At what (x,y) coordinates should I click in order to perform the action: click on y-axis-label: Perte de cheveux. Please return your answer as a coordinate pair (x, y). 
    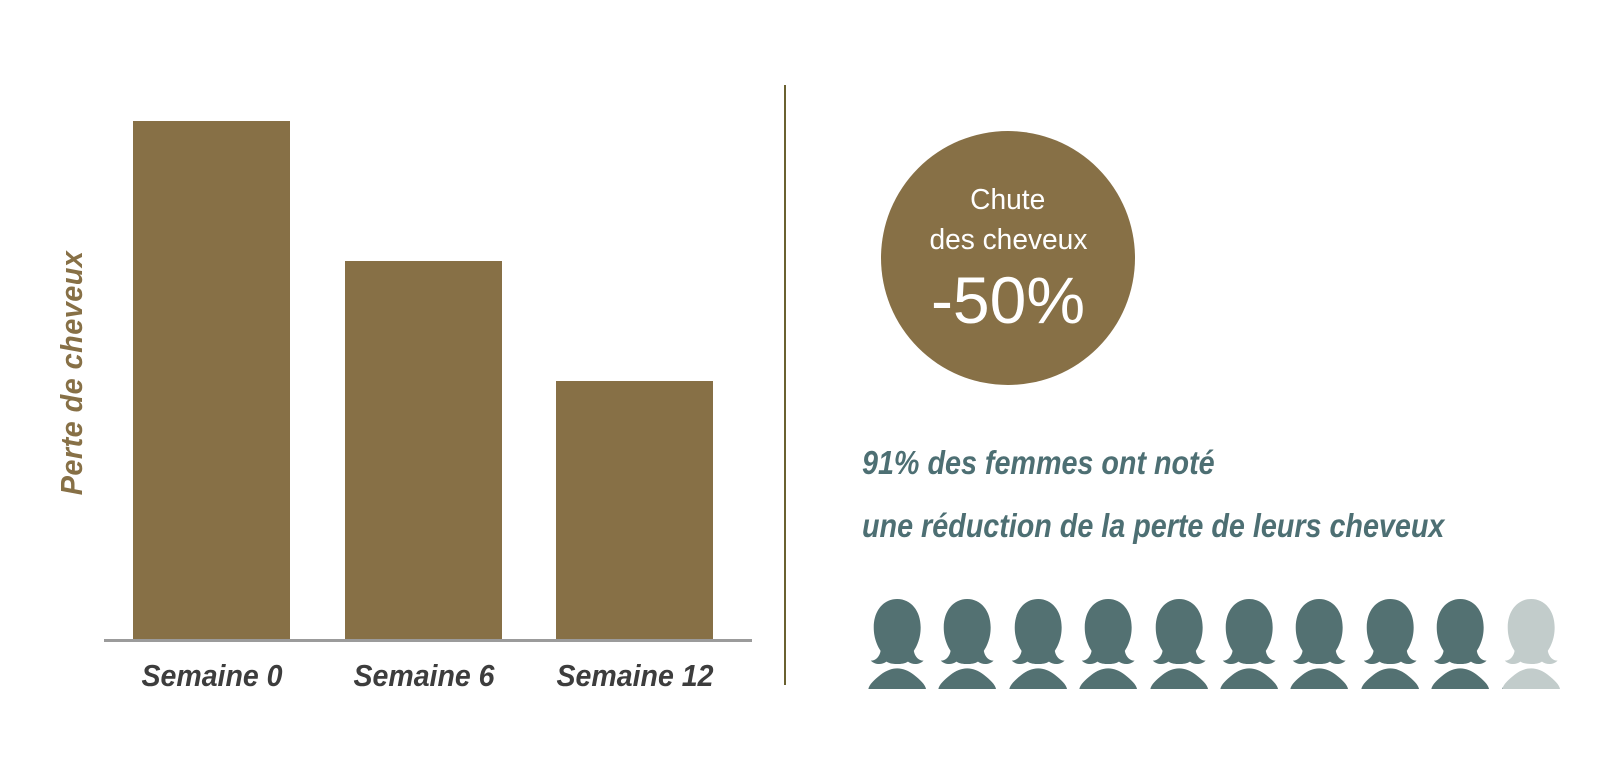
    Looking at the image, I should click on (71, 373).